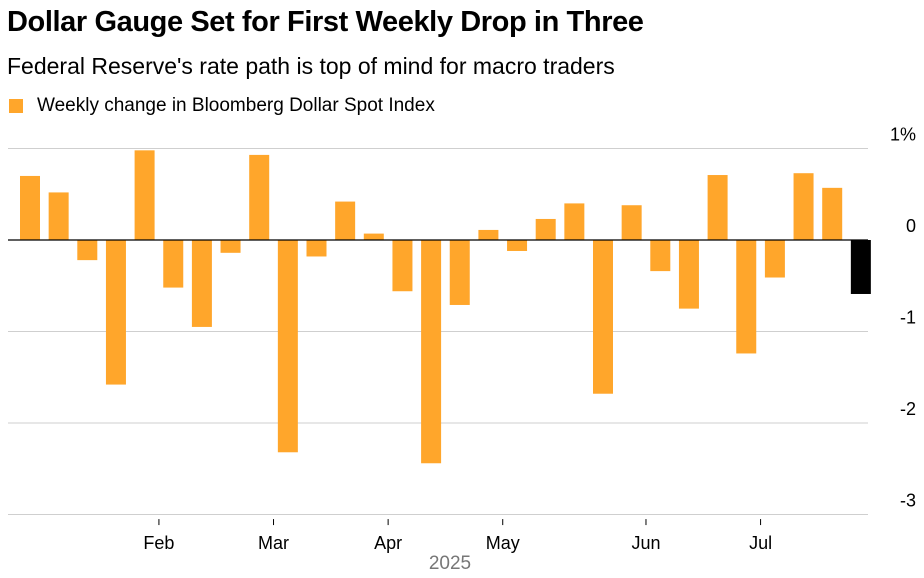  Describe the element at coordinates (908, 501) in the screenshot. I see `y-tick-label-4: -3` at that location.